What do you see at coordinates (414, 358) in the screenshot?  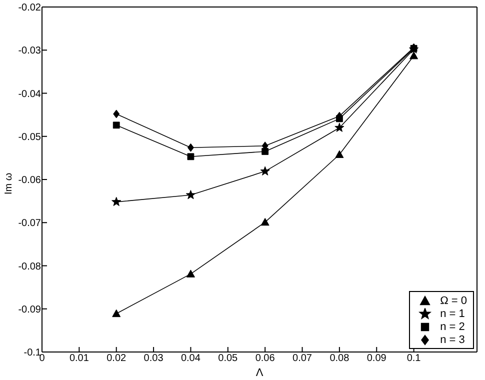 I see `x-tick-label: 0.1` at bounding box center [414, 358].